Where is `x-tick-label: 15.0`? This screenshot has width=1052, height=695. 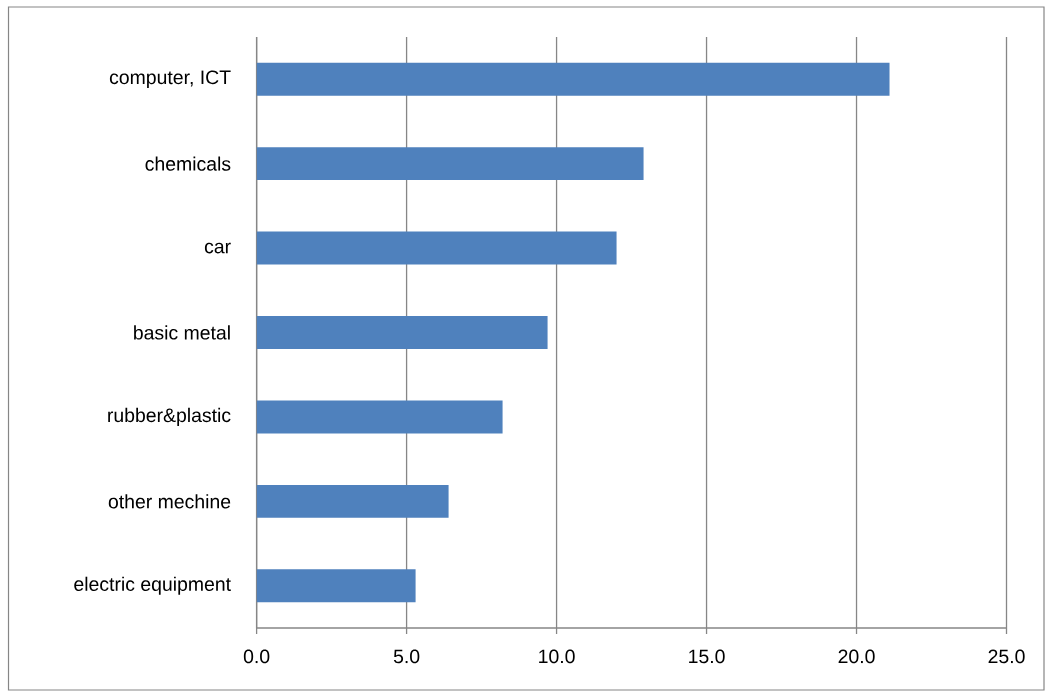
x-tick-label: 15.0 is located at coordinates (707, 656).